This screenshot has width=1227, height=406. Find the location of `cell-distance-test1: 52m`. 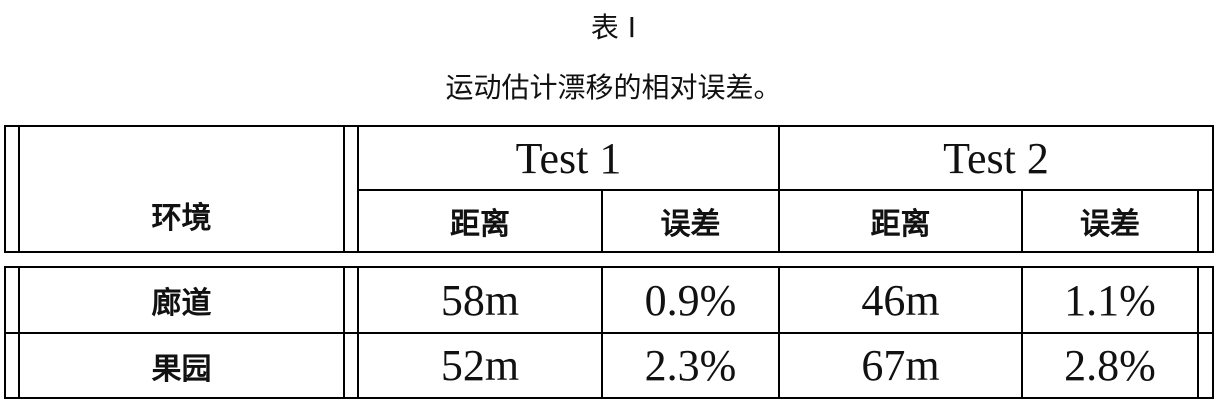

cell-distance-test1: 52m is located at coordinates (480, 365).